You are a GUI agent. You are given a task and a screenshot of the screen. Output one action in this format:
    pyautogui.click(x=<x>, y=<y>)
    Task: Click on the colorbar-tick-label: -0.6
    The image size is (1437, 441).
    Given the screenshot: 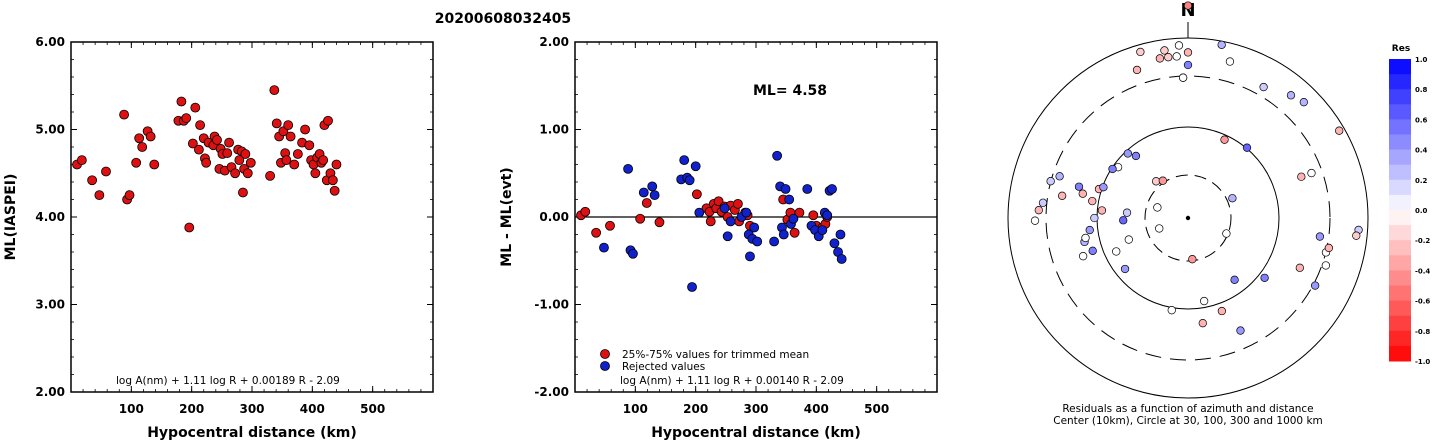 What is the action you would take?
    pyautogui.click(x=1422, y=302)
    